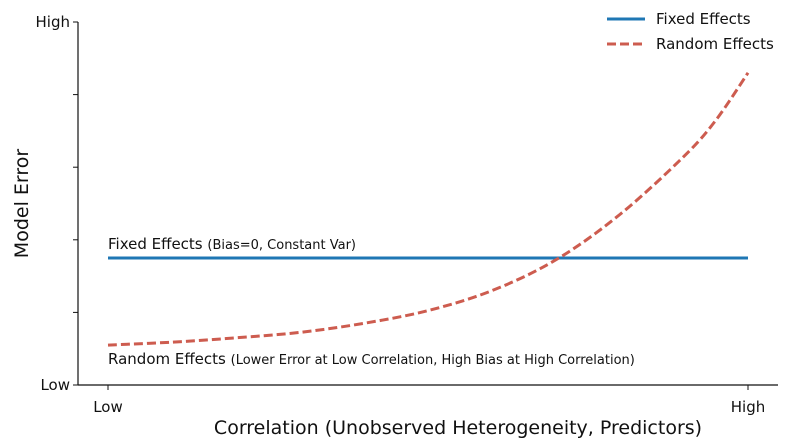 This screenshot has width=800, height=447. What do you see at coordinates (690, 31) in the screenshot?
I see `legend: Fixed Effects Random Effects` at bounding box center [690, 31].